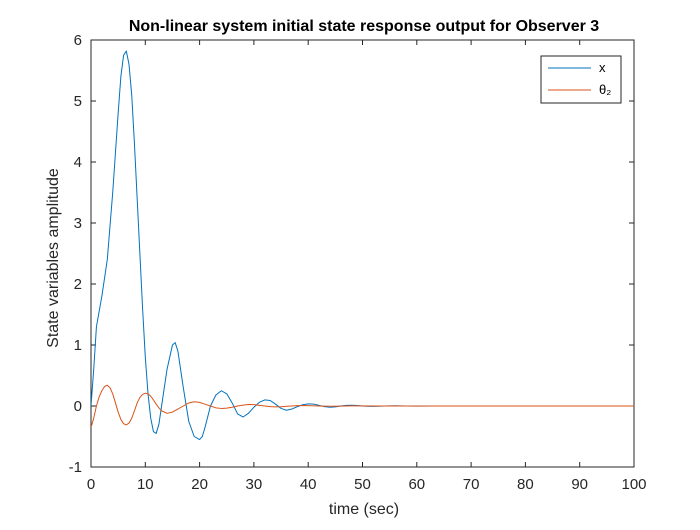 This screenshot has height=530, width=700. Describe the element at coordinates (364, 509) in the screenshot. I see `x-axis-label: time (sec)` at that location.